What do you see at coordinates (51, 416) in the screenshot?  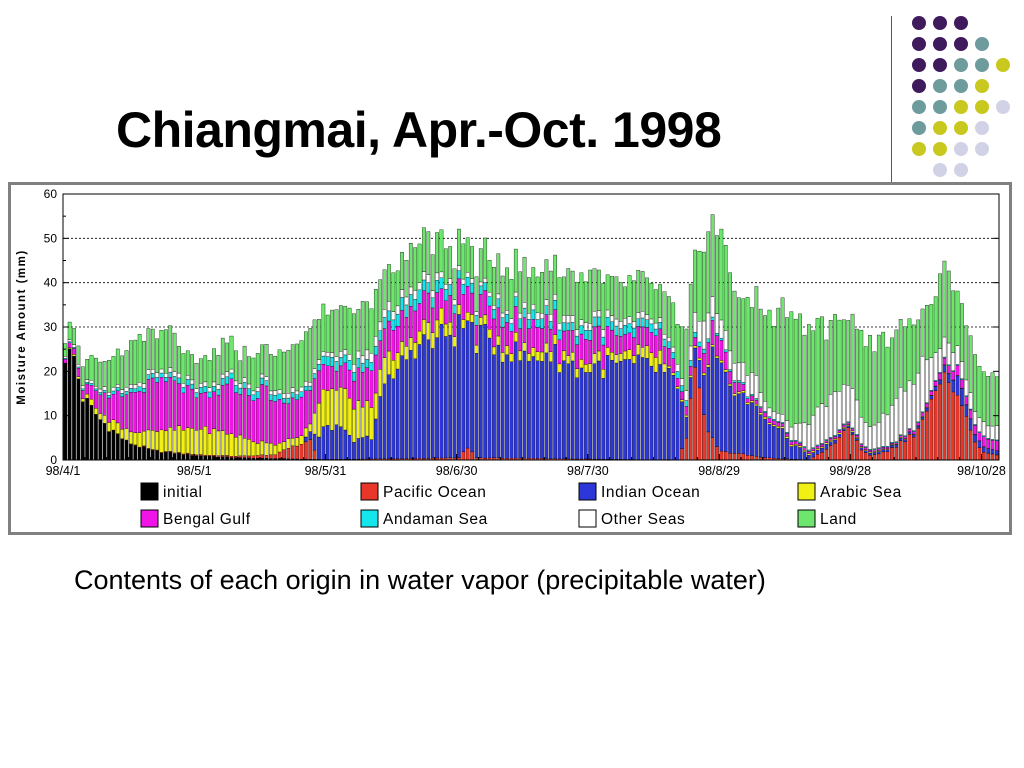 I see `y-tick-label: 10` at bounding box center [51, 416].